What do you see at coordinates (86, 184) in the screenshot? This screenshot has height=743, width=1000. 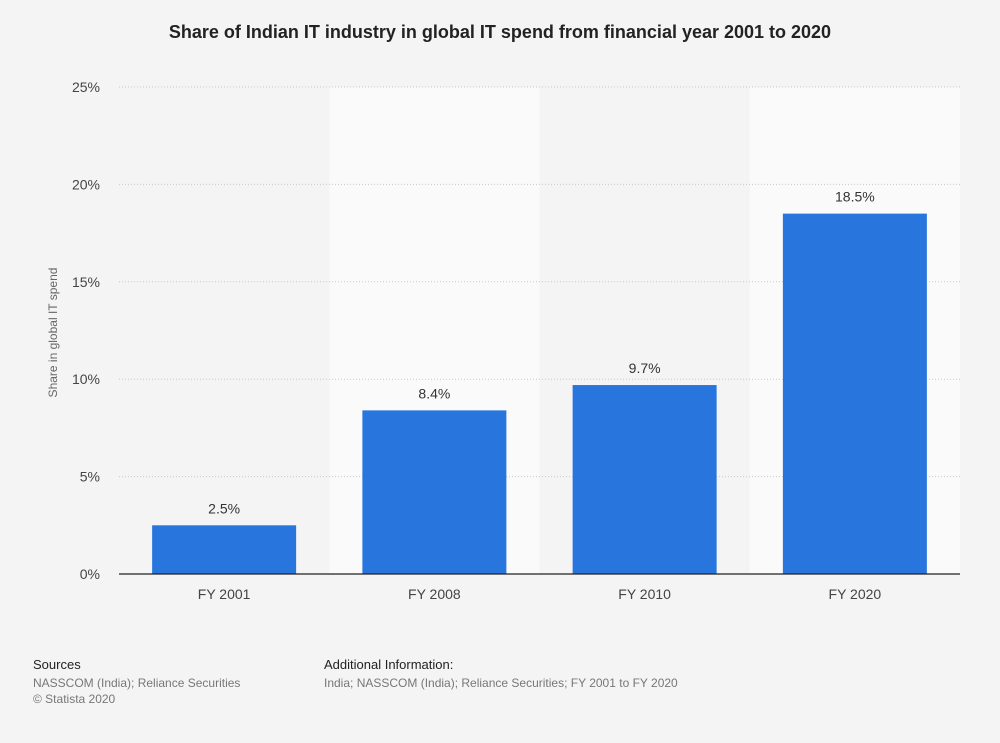 I see `y-tick-label: 20%` at bounding box center [86, 184].